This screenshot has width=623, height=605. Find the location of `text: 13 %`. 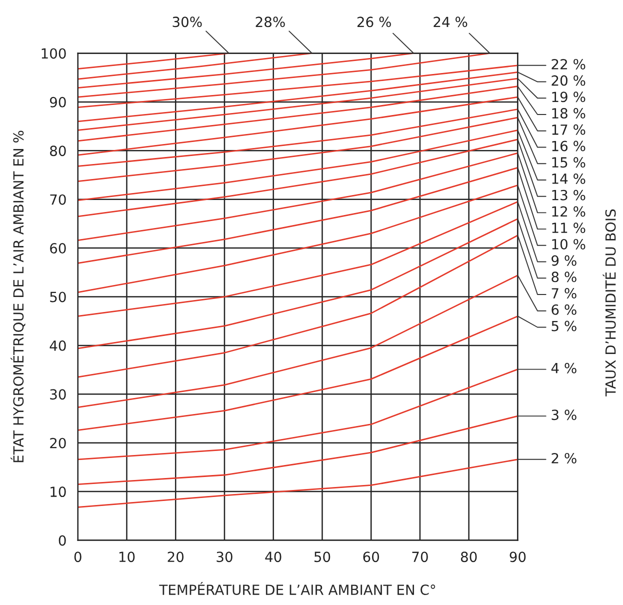

text: 13 % is located at coordinates (569, 195).